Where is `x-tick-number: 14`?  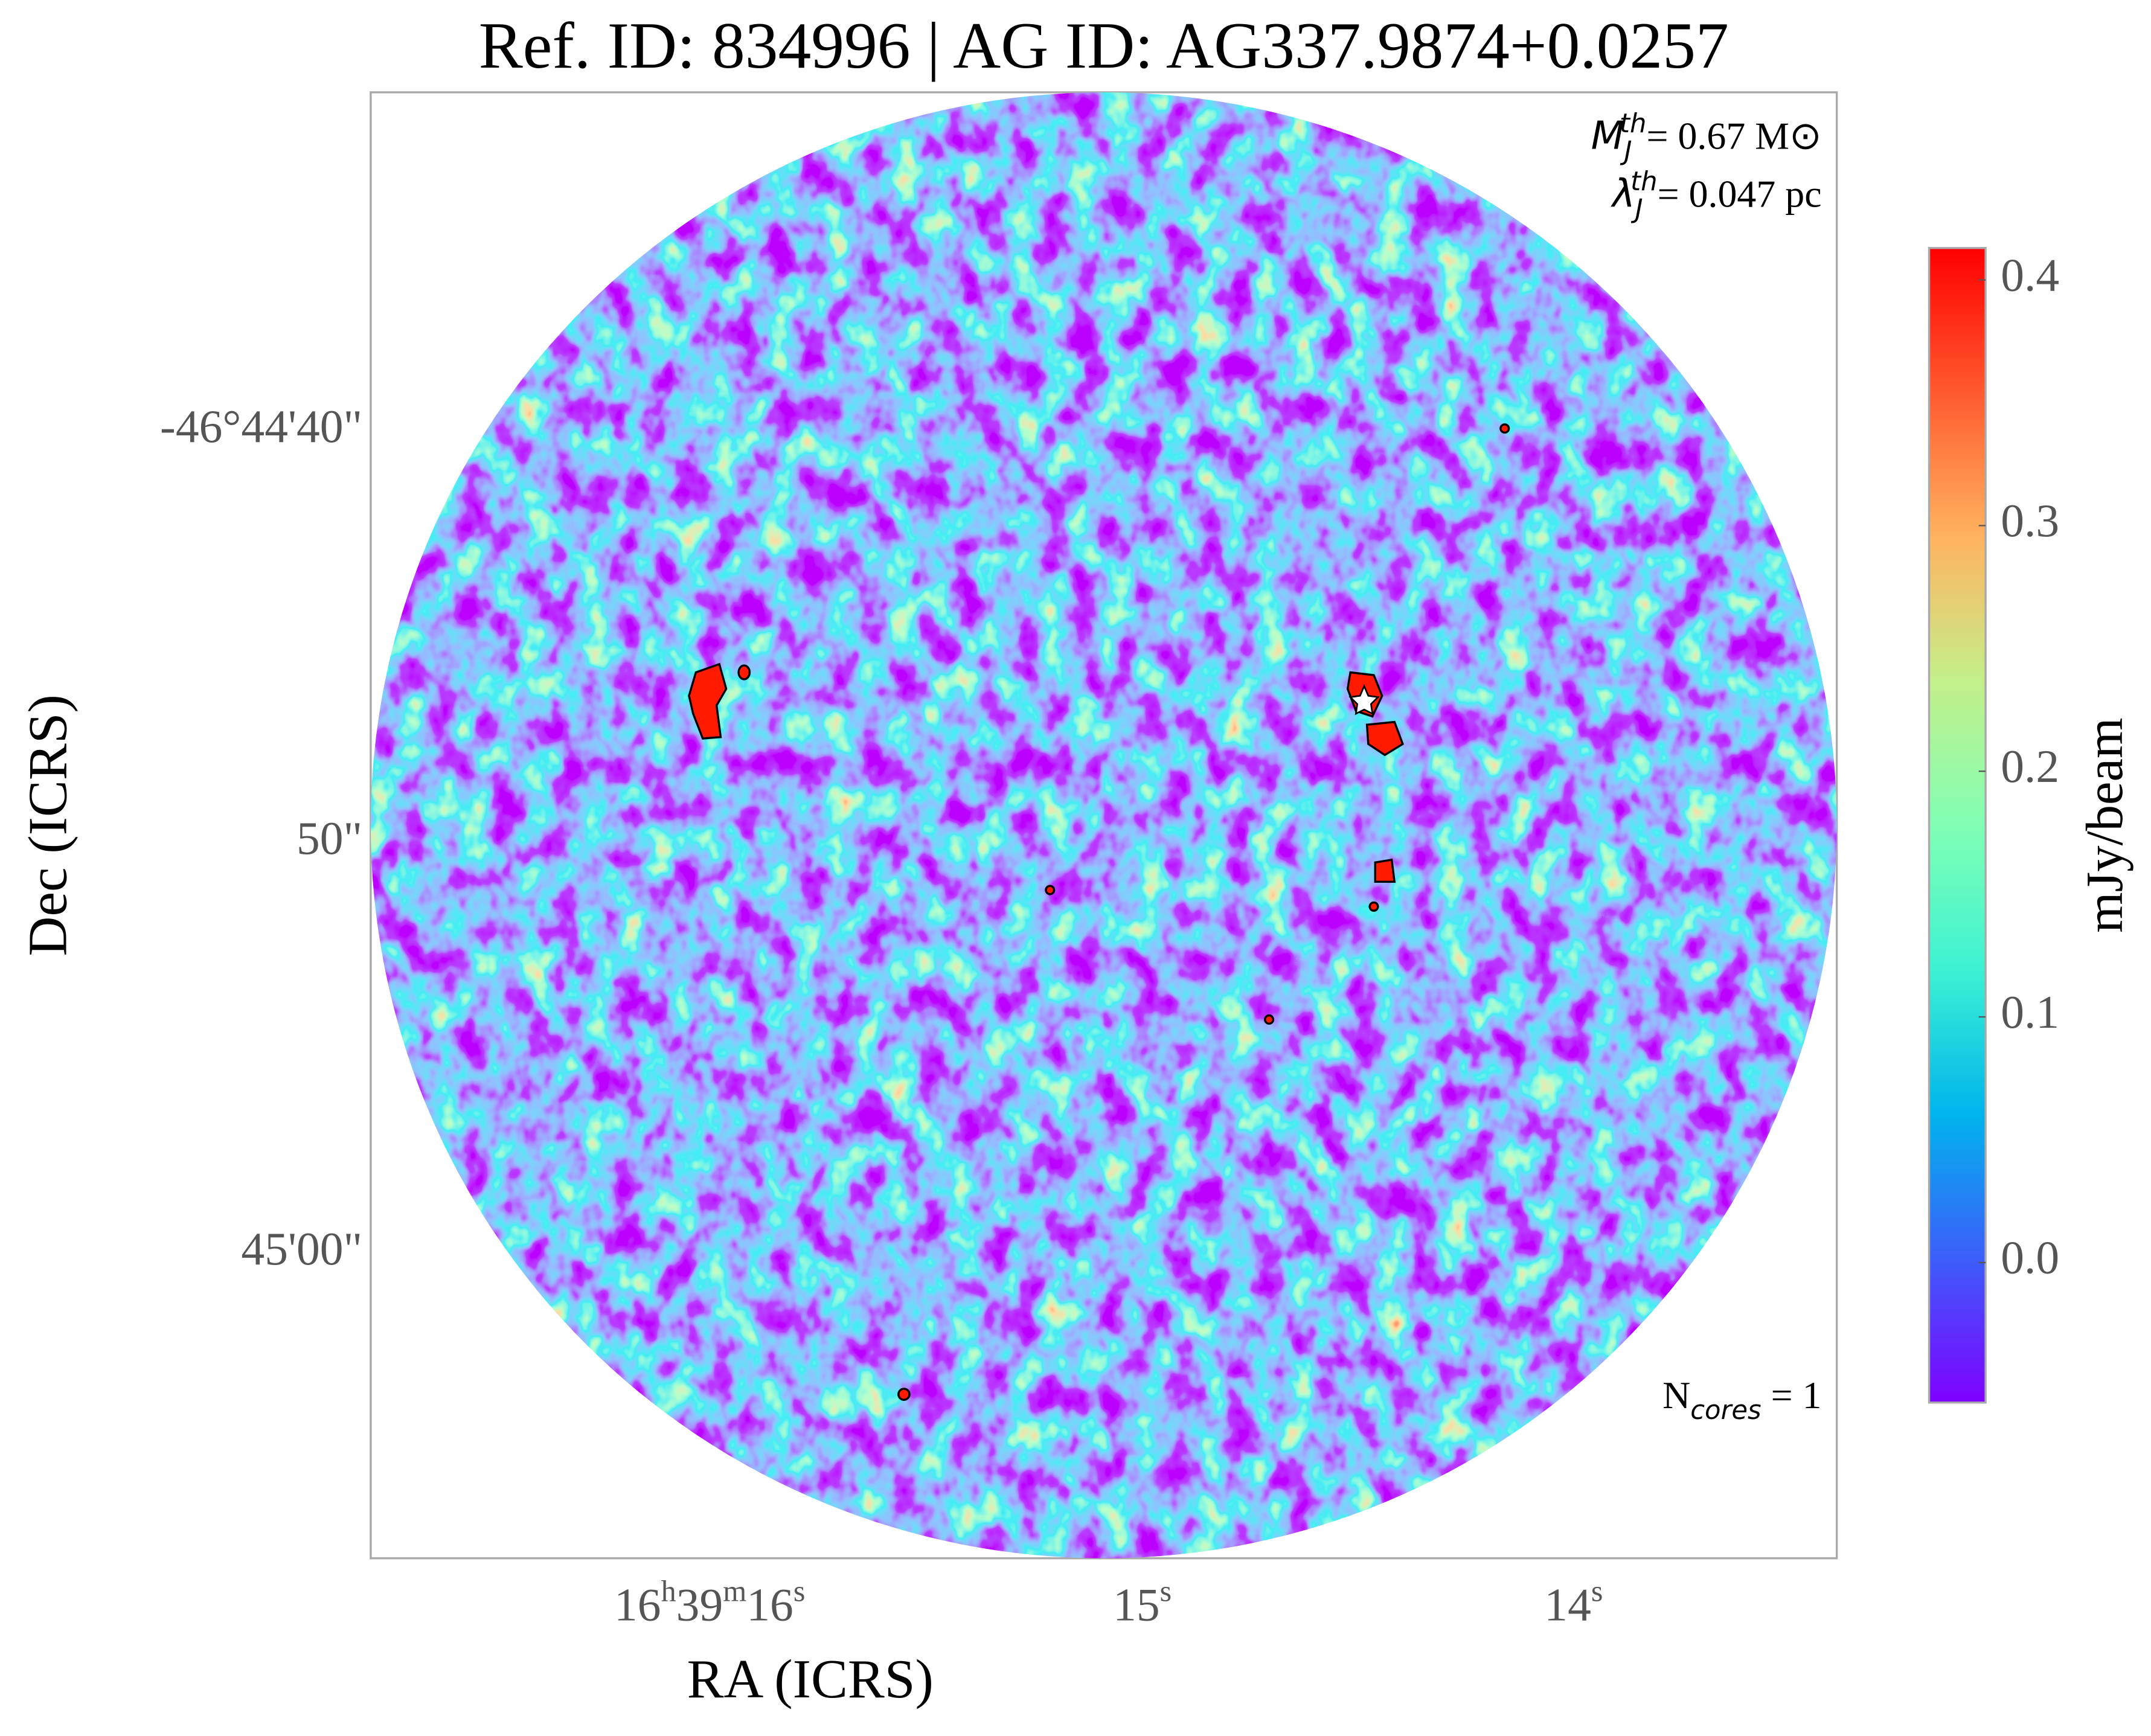 x-tick-number: 14 is located at coordinates (1568, 1604).